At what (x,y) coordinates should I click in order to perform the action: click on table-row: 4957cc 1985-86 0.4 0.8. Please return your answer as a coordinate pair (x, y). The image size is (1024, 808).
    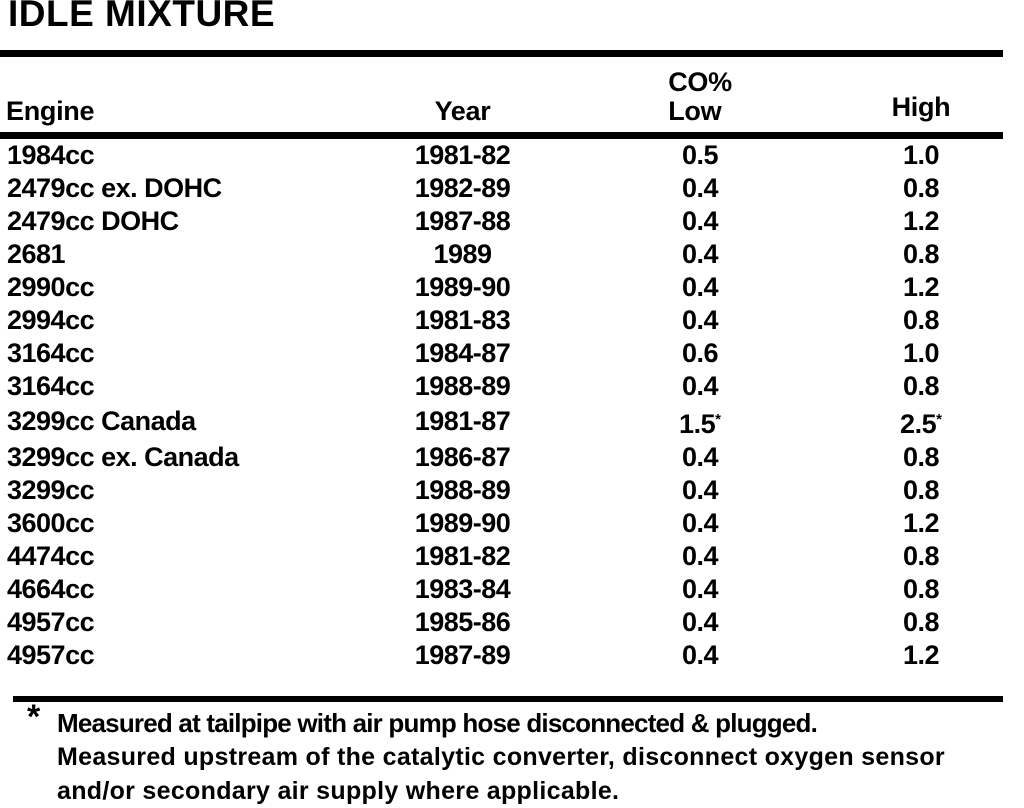
    Looking at the image, I should click on (501, 622).